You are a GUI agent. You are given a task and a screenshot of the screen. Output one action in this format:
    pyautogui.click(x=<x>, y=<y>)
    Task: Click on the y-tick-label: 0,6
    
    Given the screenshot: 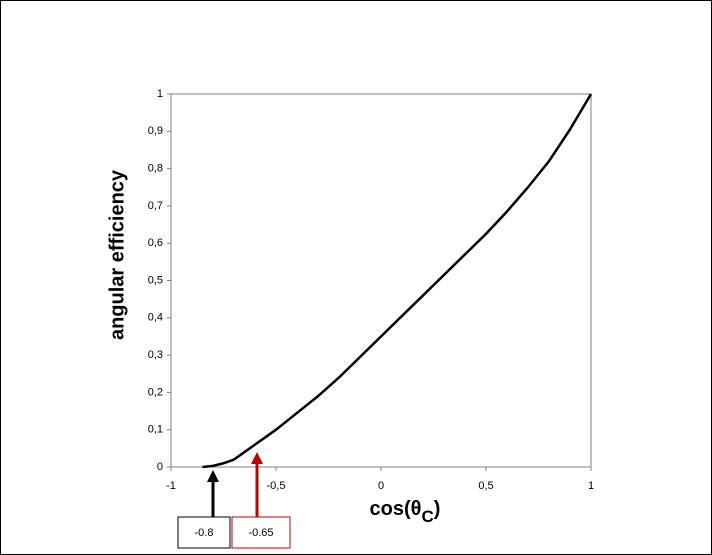 What is the action you would take?
    pyautogui.click(x=155, y=243)
    